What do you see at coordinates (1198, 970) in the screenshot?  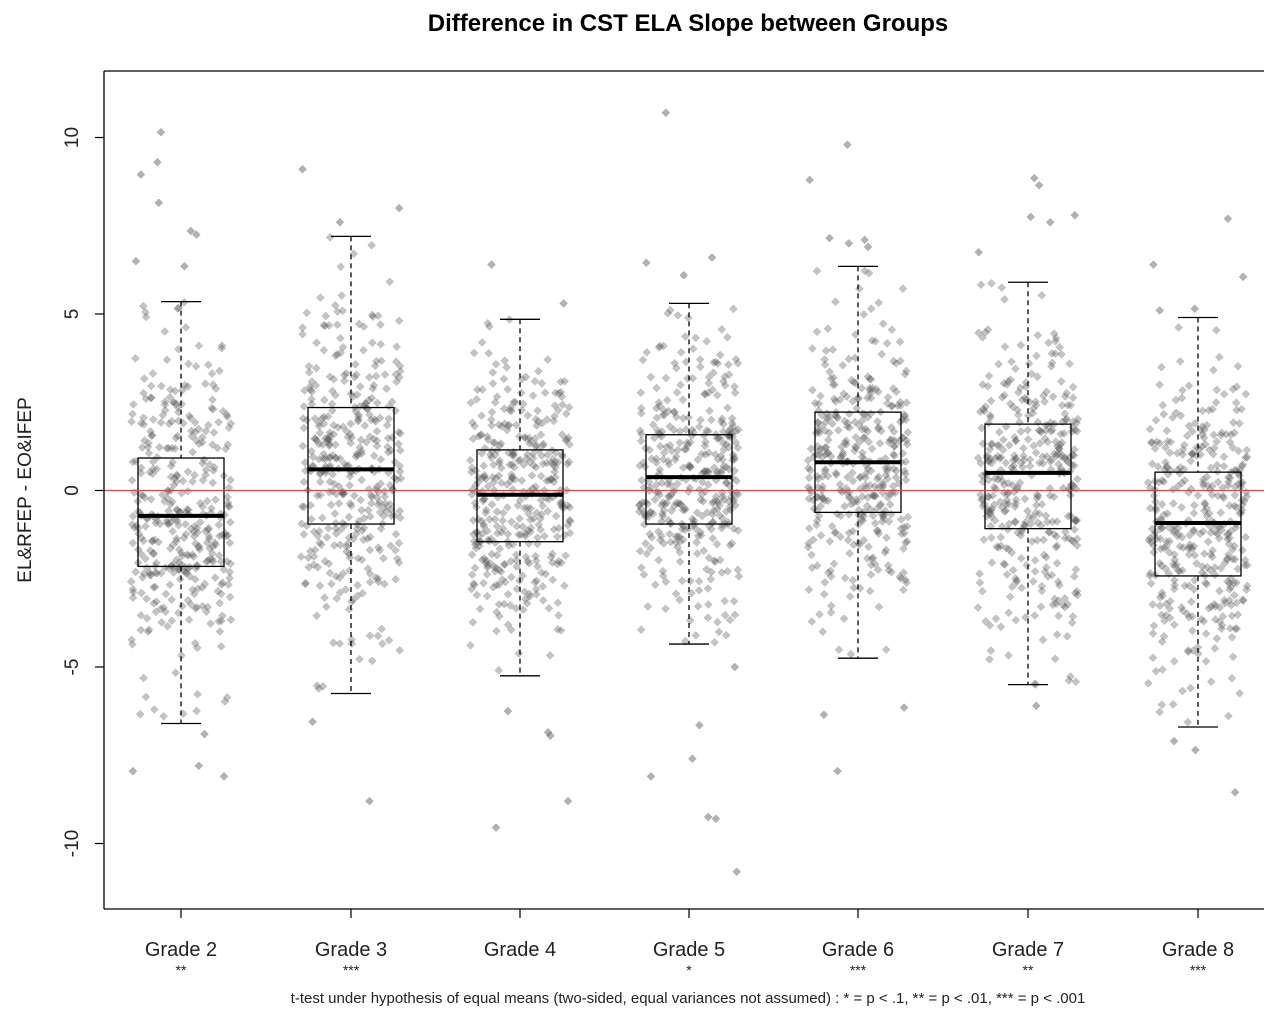 I see `significance-label: ***` at bounding box center [1198, 970].